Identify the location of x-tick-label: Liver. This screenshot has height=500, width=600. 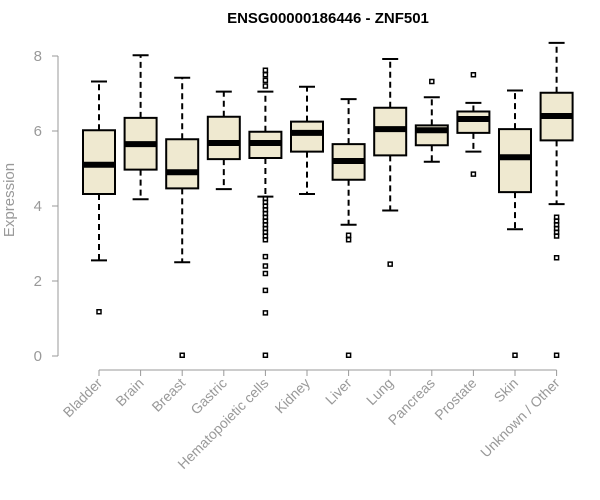
(338, 391).